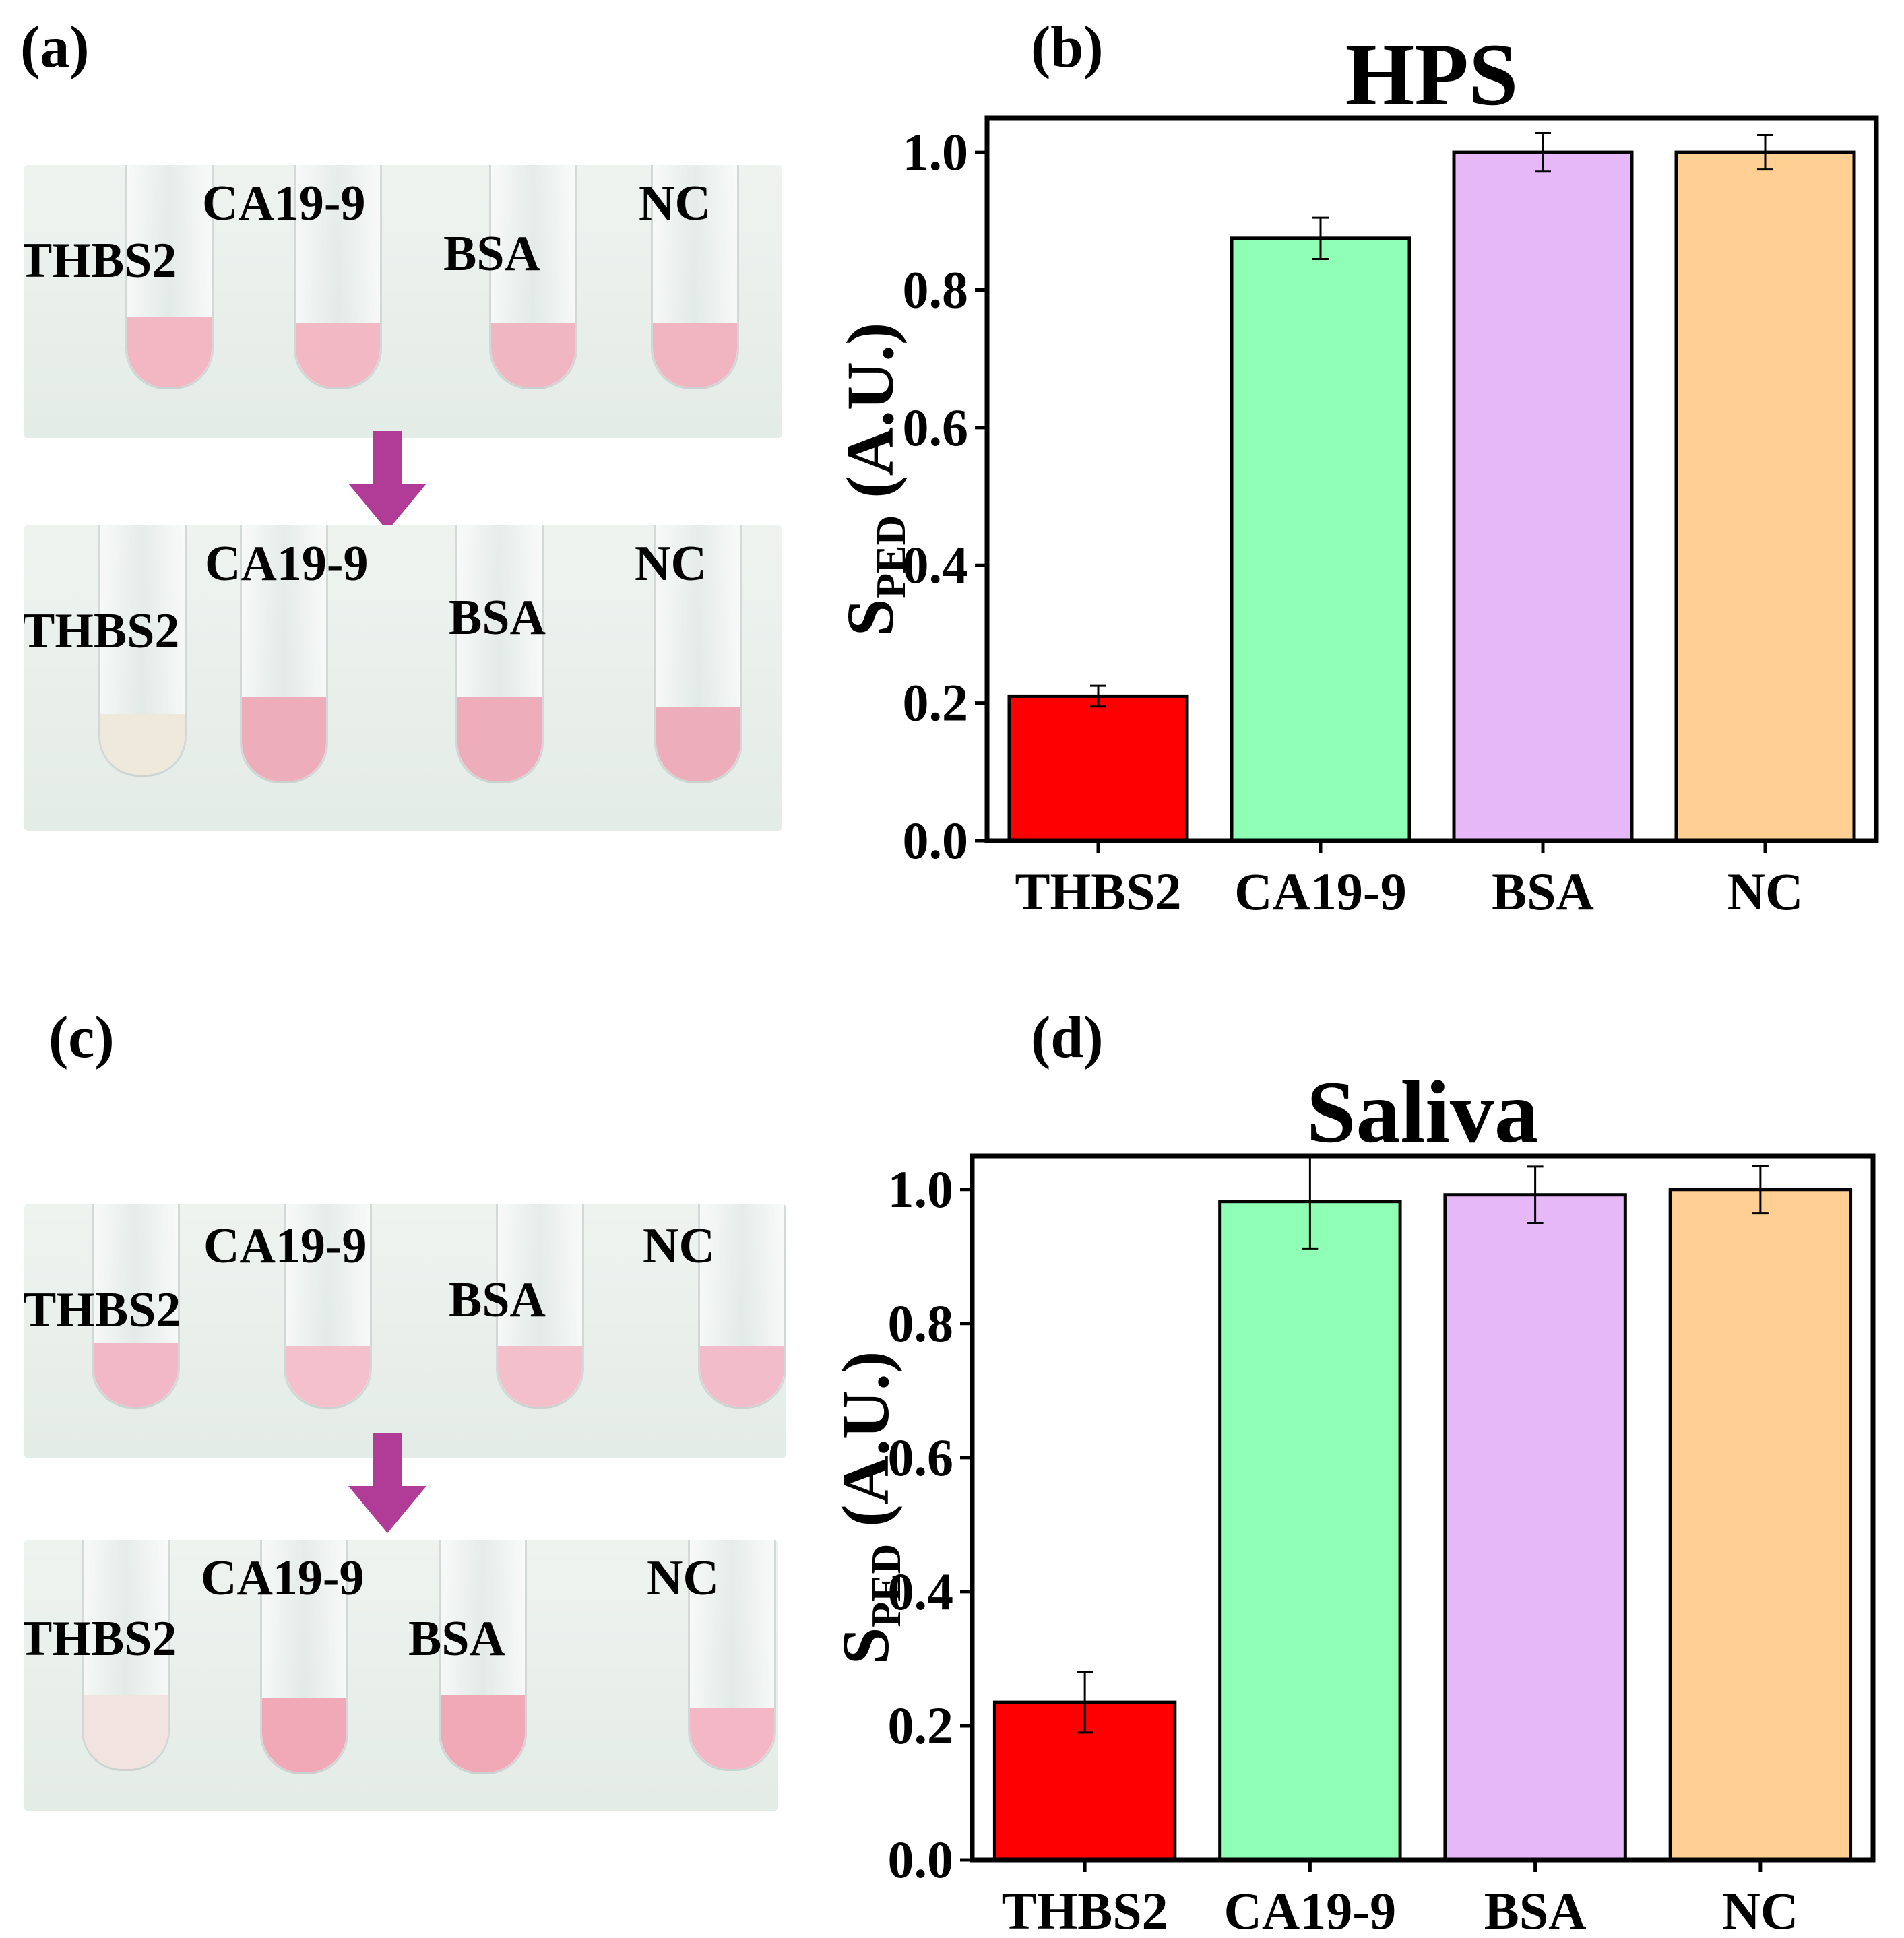 Image resolution: width=1904 pixels, height=1938 pixels. What do you see at coordinates (1432, 74) in the screenshot?
I see `chart-title: HPS` at bounding box center [1432, 74].